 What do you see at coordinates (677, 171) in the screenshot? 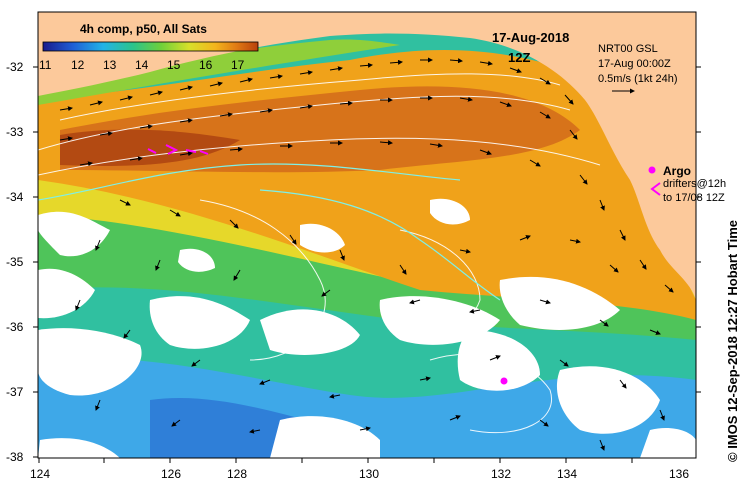
I see `argo-legend-label: Argo` at bounding box center [677, 171].